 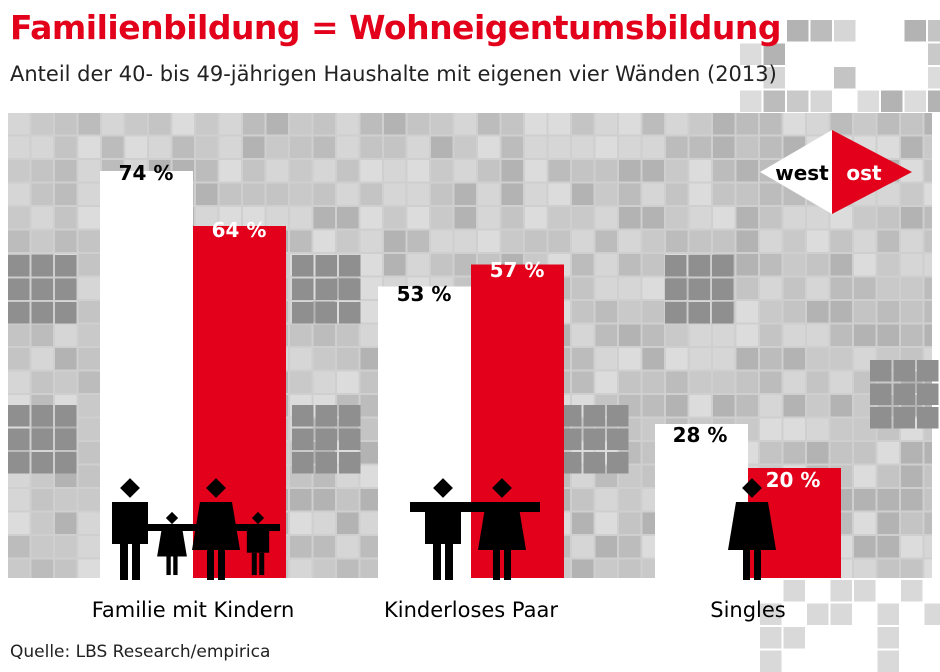 I want to click on category-label-2: Singles, so click(x=748, y=610).